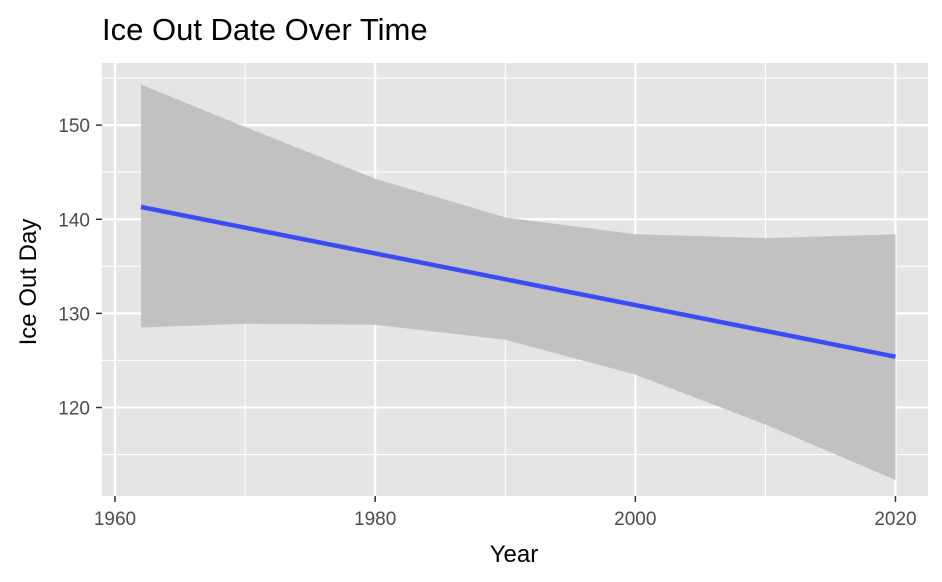 The width and height of the screenshot is (942, 582). Describe the element at coordinates (115, 519) in the screenshot. I see `x-tick-label: 1960` at that location.